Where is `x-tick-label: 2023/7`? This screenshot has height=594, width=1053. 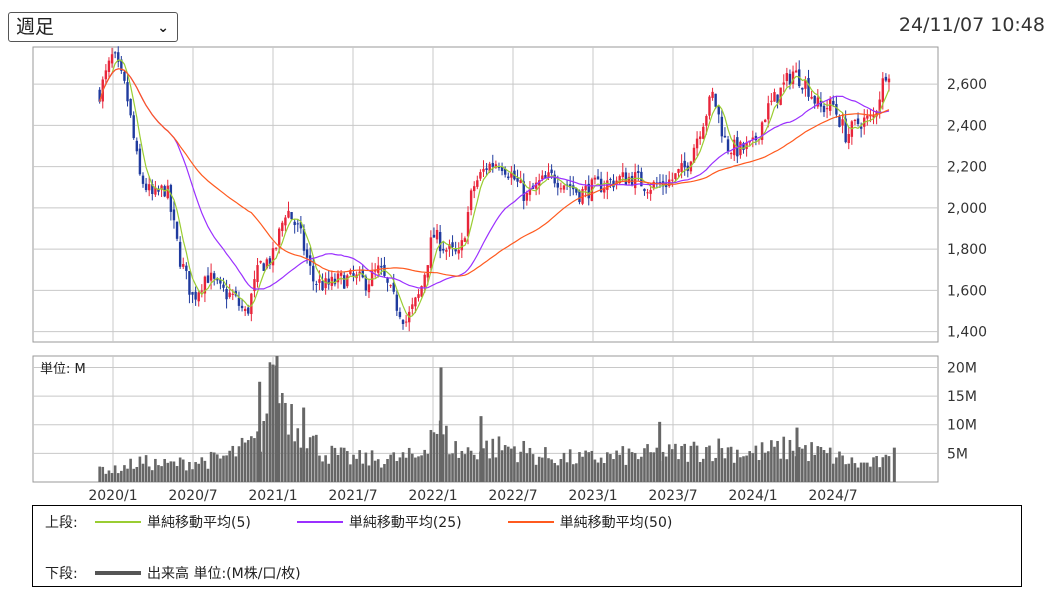
x-tick-label: 2023/7 is located at coordinates (672, 496).